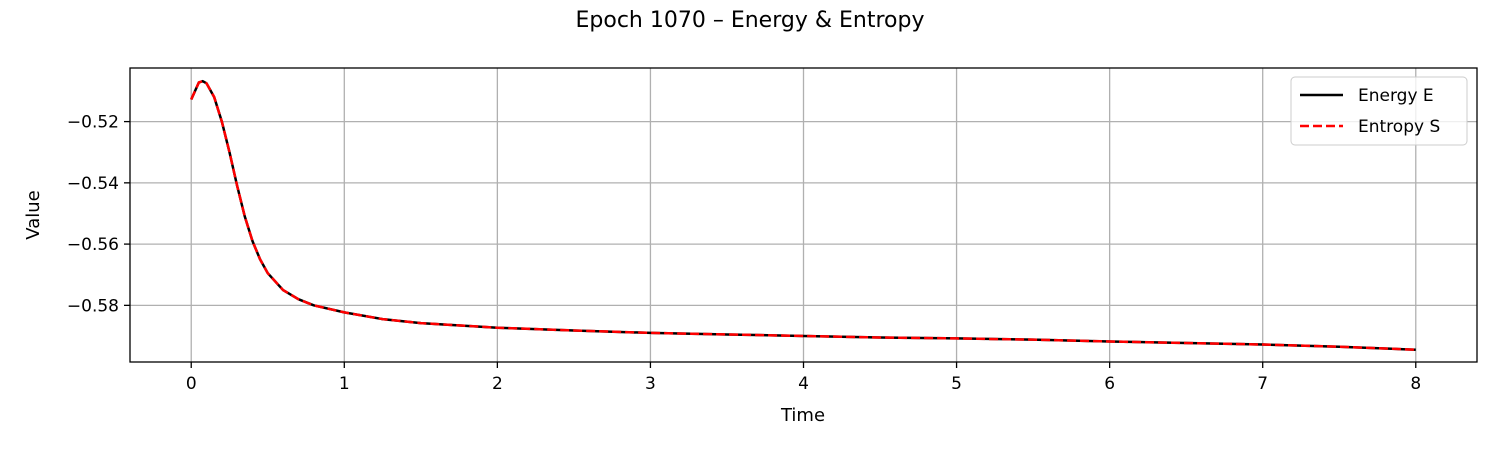 This screenshot has height=450, width=1500. I want to click on x-tick-label: 6, so click(1109, 384).